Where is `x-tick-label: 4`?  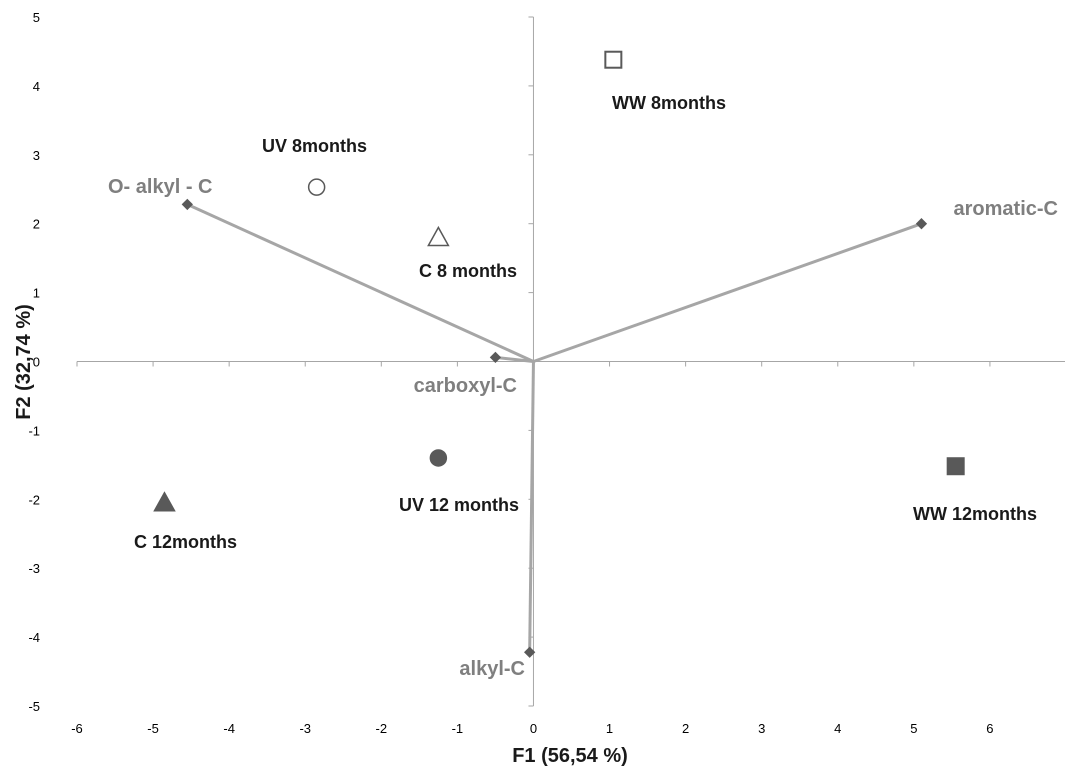 x-tick-label: 4 is located at coordinates (837, 728).